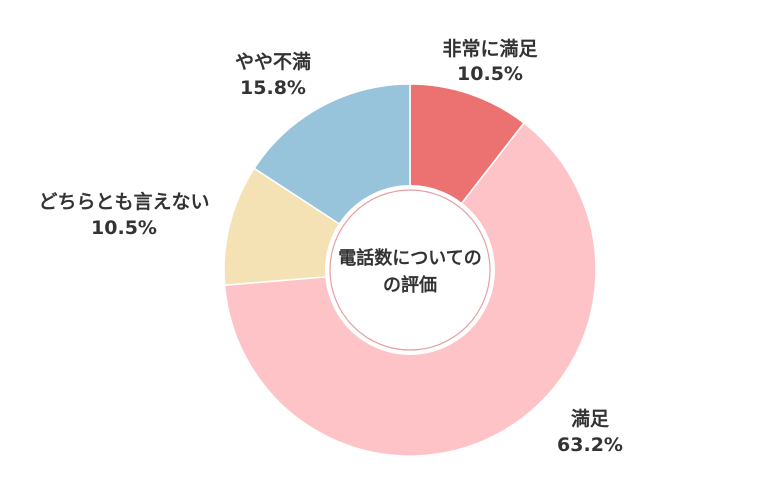 This screenshot has width=780, height=500. What do you see at coordinates (273, 62) in the screenshot?
I see `slice-label-somewhat-dissatisfied: やや不満` at bounding box center [273, 62].